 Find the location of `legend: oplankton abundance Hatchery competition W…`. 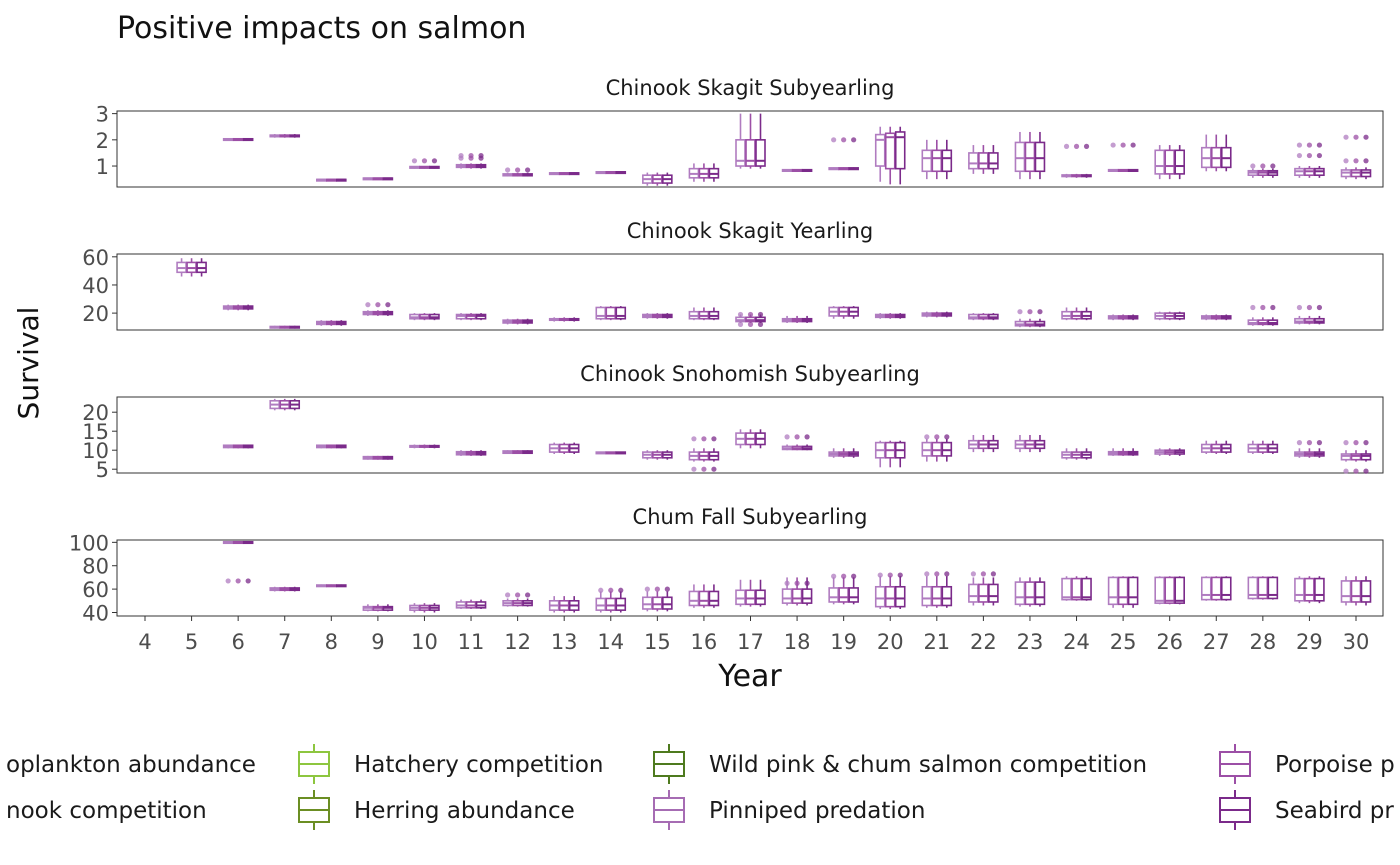

legend: oplankton abundance Hatchery competition W… is located at coordinates (700, 787).